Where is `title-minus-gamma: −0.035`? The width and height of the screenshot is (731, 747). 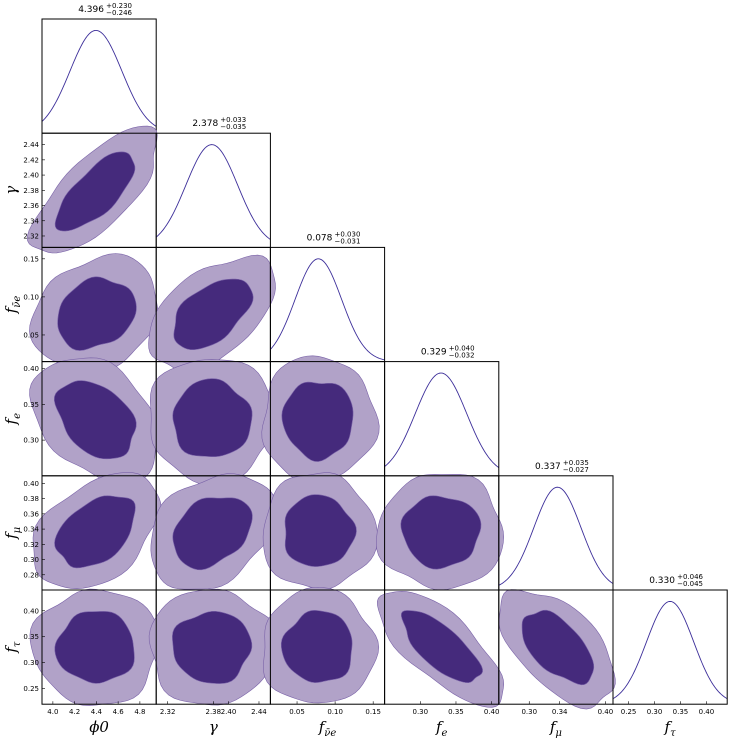
title-minus-gamma: −0.035 is located at coordinates (233, 127).